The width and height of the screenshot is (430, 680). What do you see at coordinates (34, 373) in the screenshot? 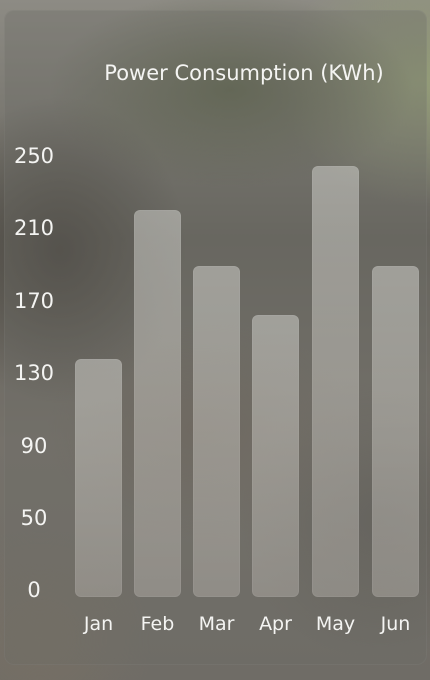
I see `y-tick-label: 130` at bounding box center [34, 373].